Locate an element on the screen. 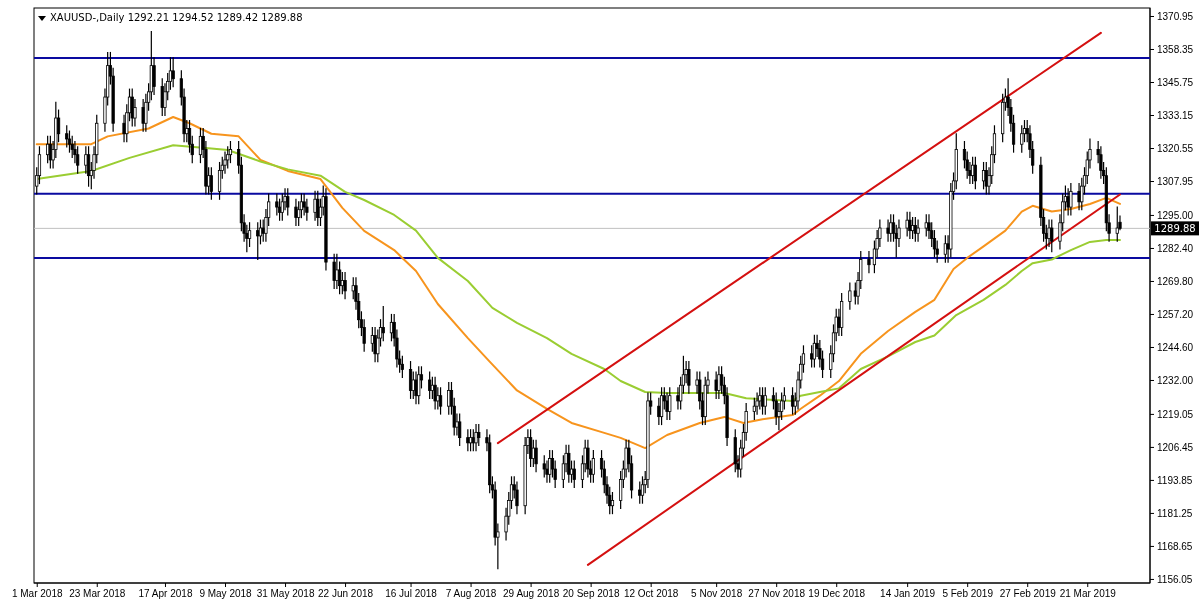 The image size is (1200, 600). x-tick-label: 1 Mar 2018 is located at coordinates (37, 594).